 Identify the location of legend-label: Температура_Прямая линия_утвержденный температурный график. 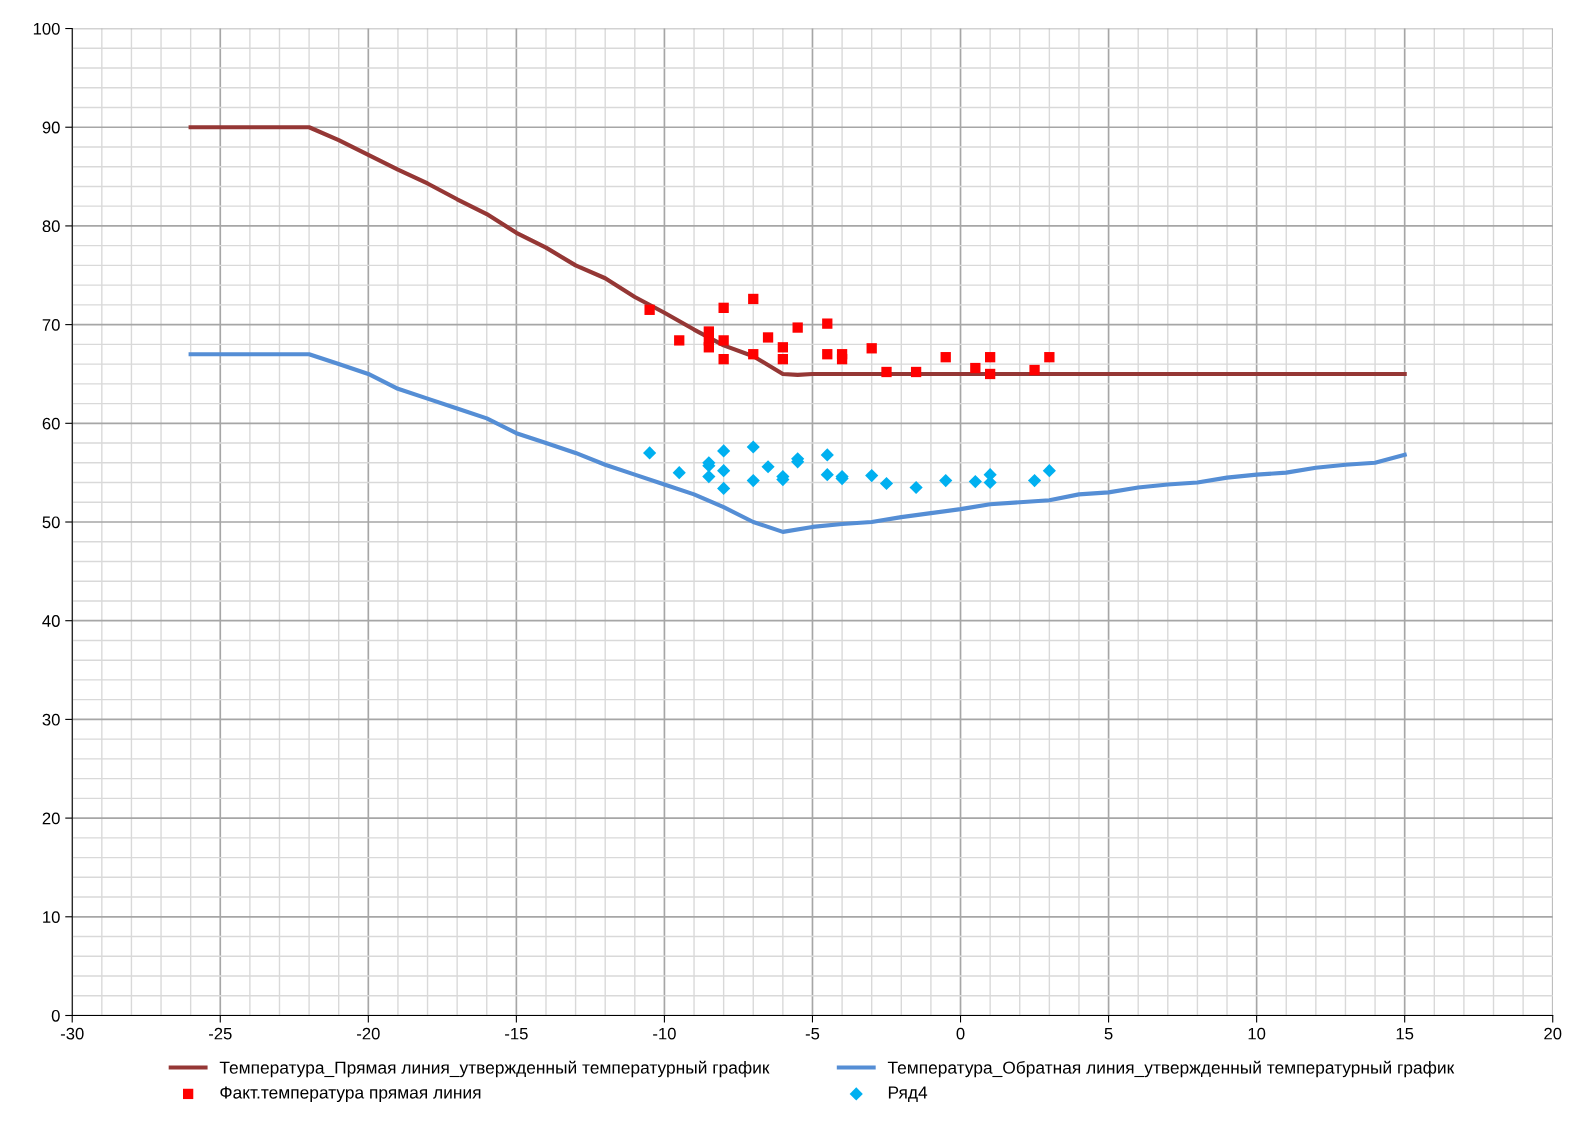
(494, 1069).